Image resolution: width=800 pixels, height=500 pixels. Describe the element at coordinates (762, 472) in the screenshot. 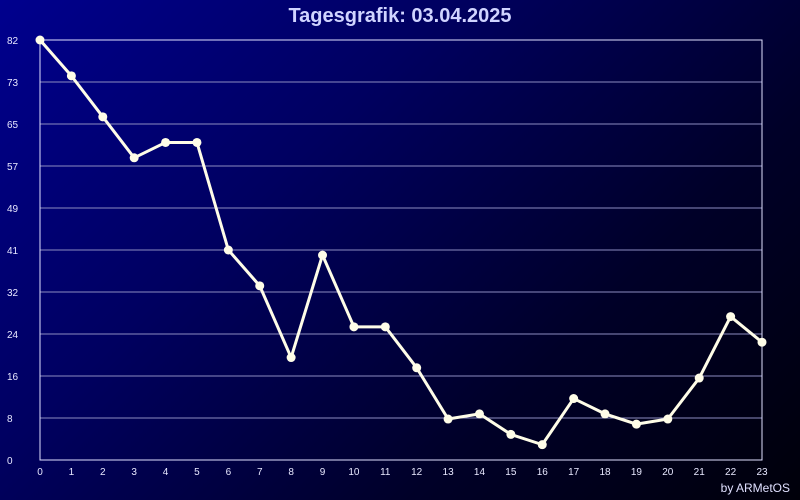

I see `x-tick-label: 23` at that location.